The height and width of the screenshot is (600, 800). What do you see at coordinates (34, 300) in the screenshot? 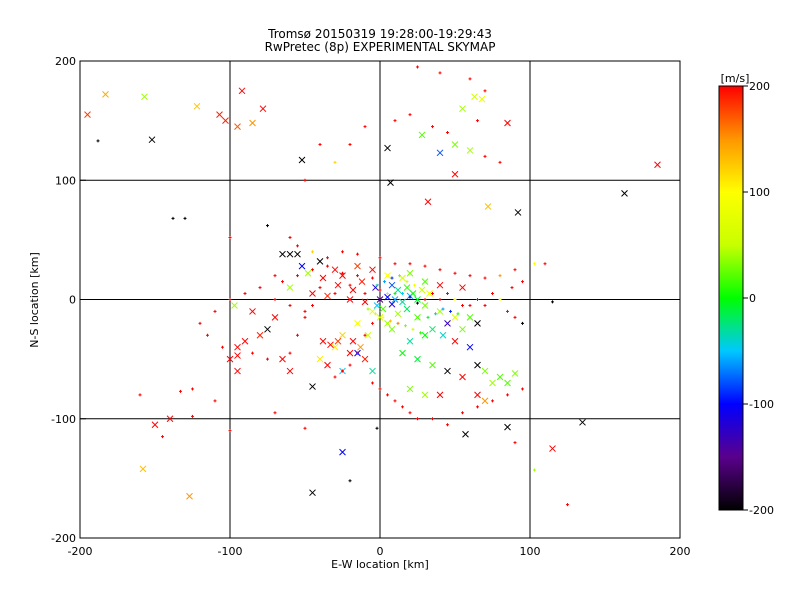
I see `y-axis-label: N-S location [km]` at bounding box center [34, 300].